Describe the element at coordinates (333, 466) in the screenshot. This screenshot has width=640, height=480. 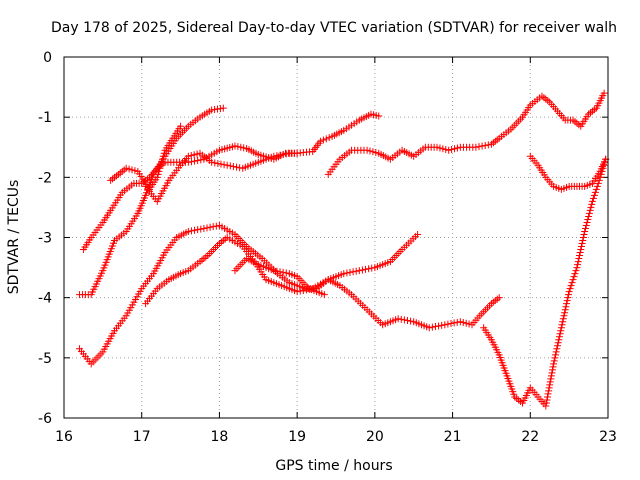
I see `x-axis-label: GPS time / hours` at that location.